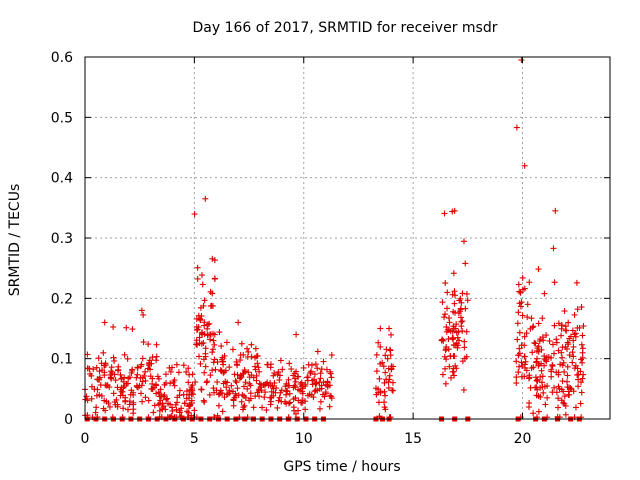  Describe the element at coordinates (62, 239) in the screenshot. I see `y-tick-label: 0.3` at that location.